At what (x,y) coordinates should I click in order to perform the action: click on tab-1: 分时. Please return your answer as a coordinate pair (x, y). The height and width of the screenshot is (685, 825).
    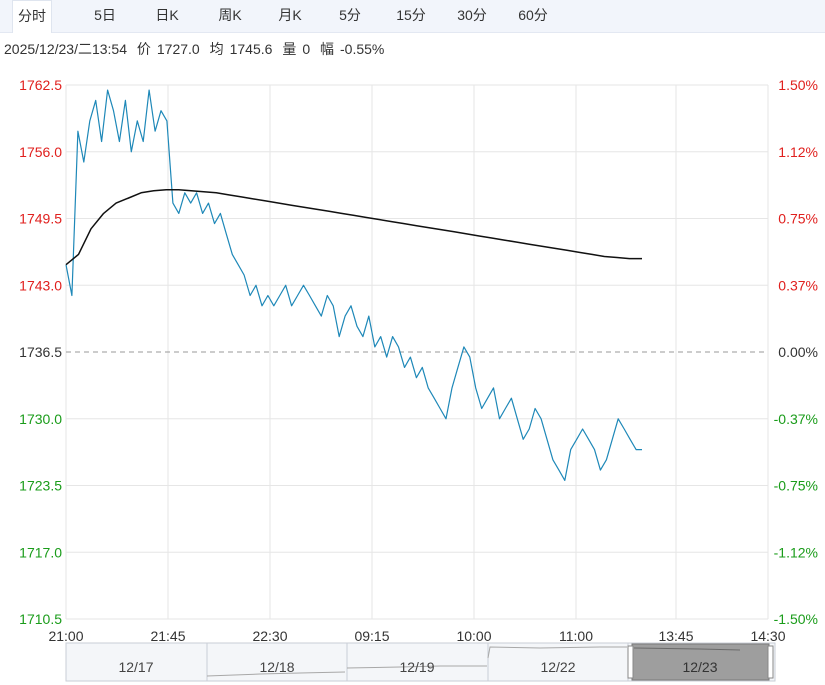
    Looking at the image, I should click on (32, 17).